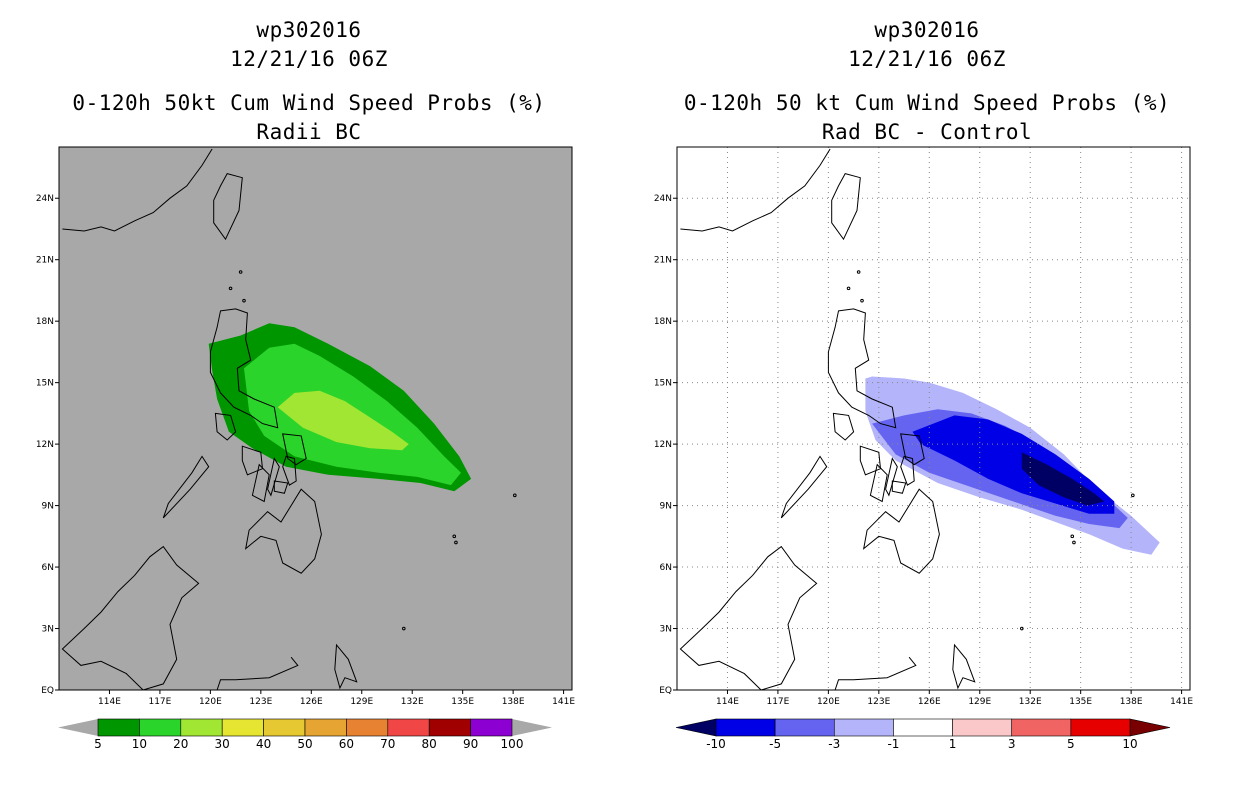 Image resolution: width=1236 pixels, height=800 pixels. I want to click on coastline-taiwan, so click(228, 207).